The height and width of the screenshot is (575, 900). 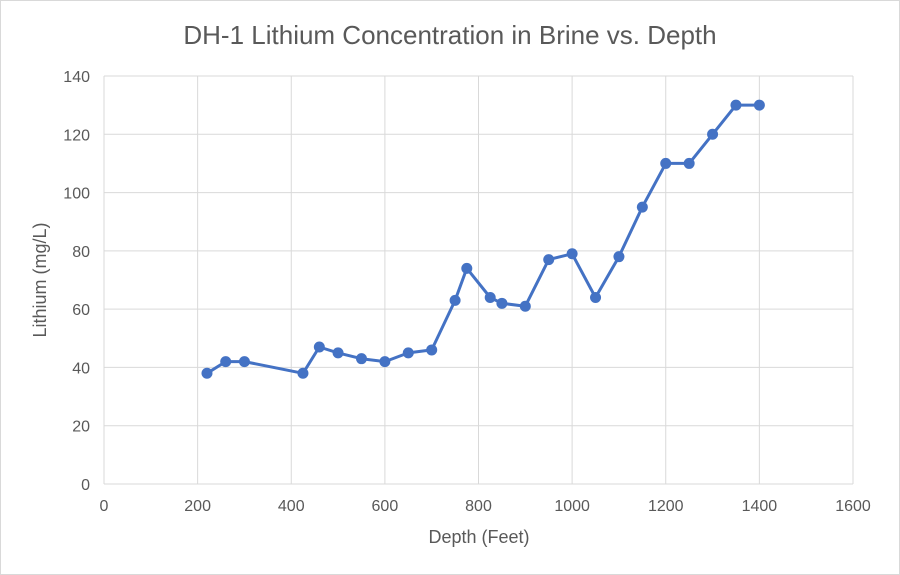 I want to click on x-tick-label: 1200, so click(x=666, y=506).